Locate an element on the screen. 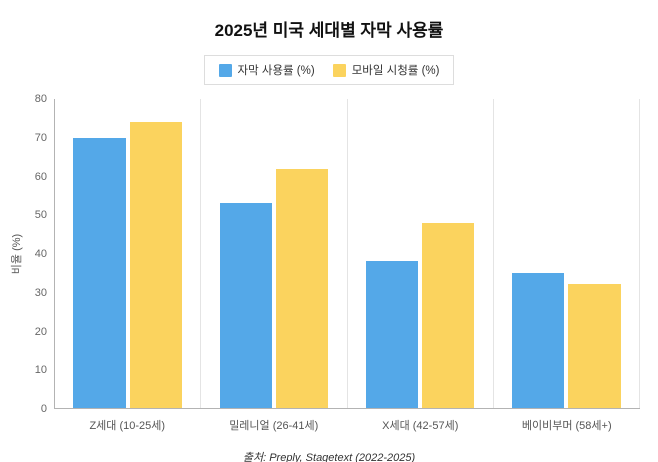 This screenshot has height=462, width=658. y-axis-title: 비율 (%) is located at coordinates (16, 266).